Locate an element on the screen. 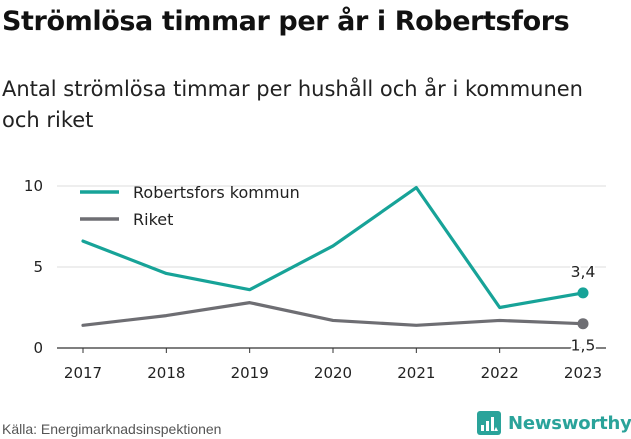  y-tick-label: 5 is located at coordinates (38, 267).